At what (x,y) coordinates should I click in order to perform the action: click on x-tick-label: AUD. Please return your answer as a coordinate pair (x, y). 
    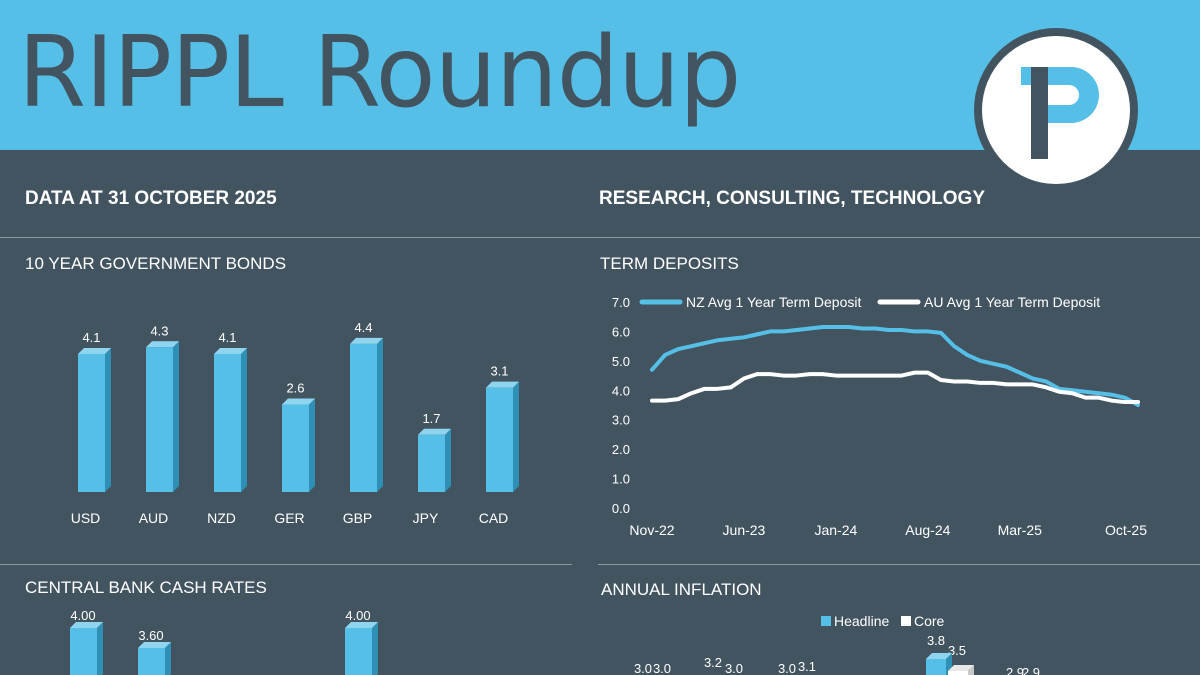
    Looking at the image, I should click on (154, 518).